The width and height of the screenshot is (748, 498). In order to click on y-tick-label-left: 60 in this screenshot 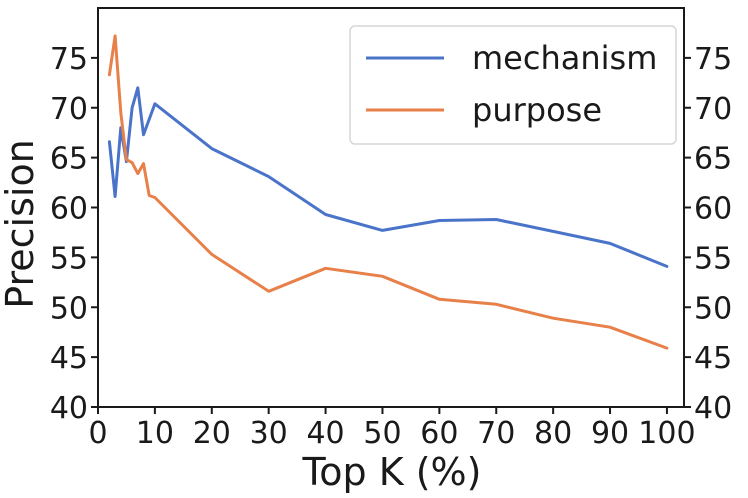, I will do `click(69, 209)`.